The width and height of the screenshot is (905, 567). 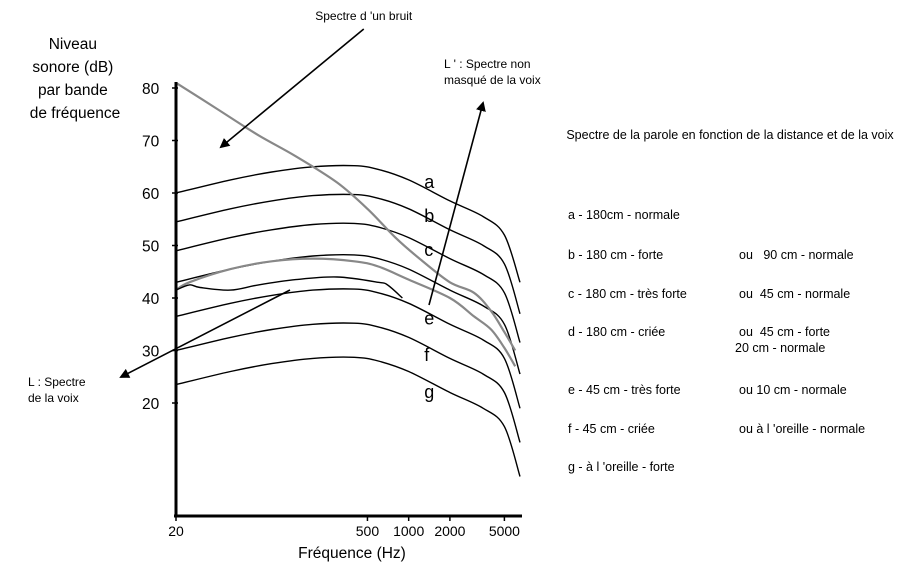 What do you see at coordinates (492, 72) in the screenshot?
I see `annotation-unmasked-label: L ' : Spectre non masqué de la voix` at bounding box center [492, 72].